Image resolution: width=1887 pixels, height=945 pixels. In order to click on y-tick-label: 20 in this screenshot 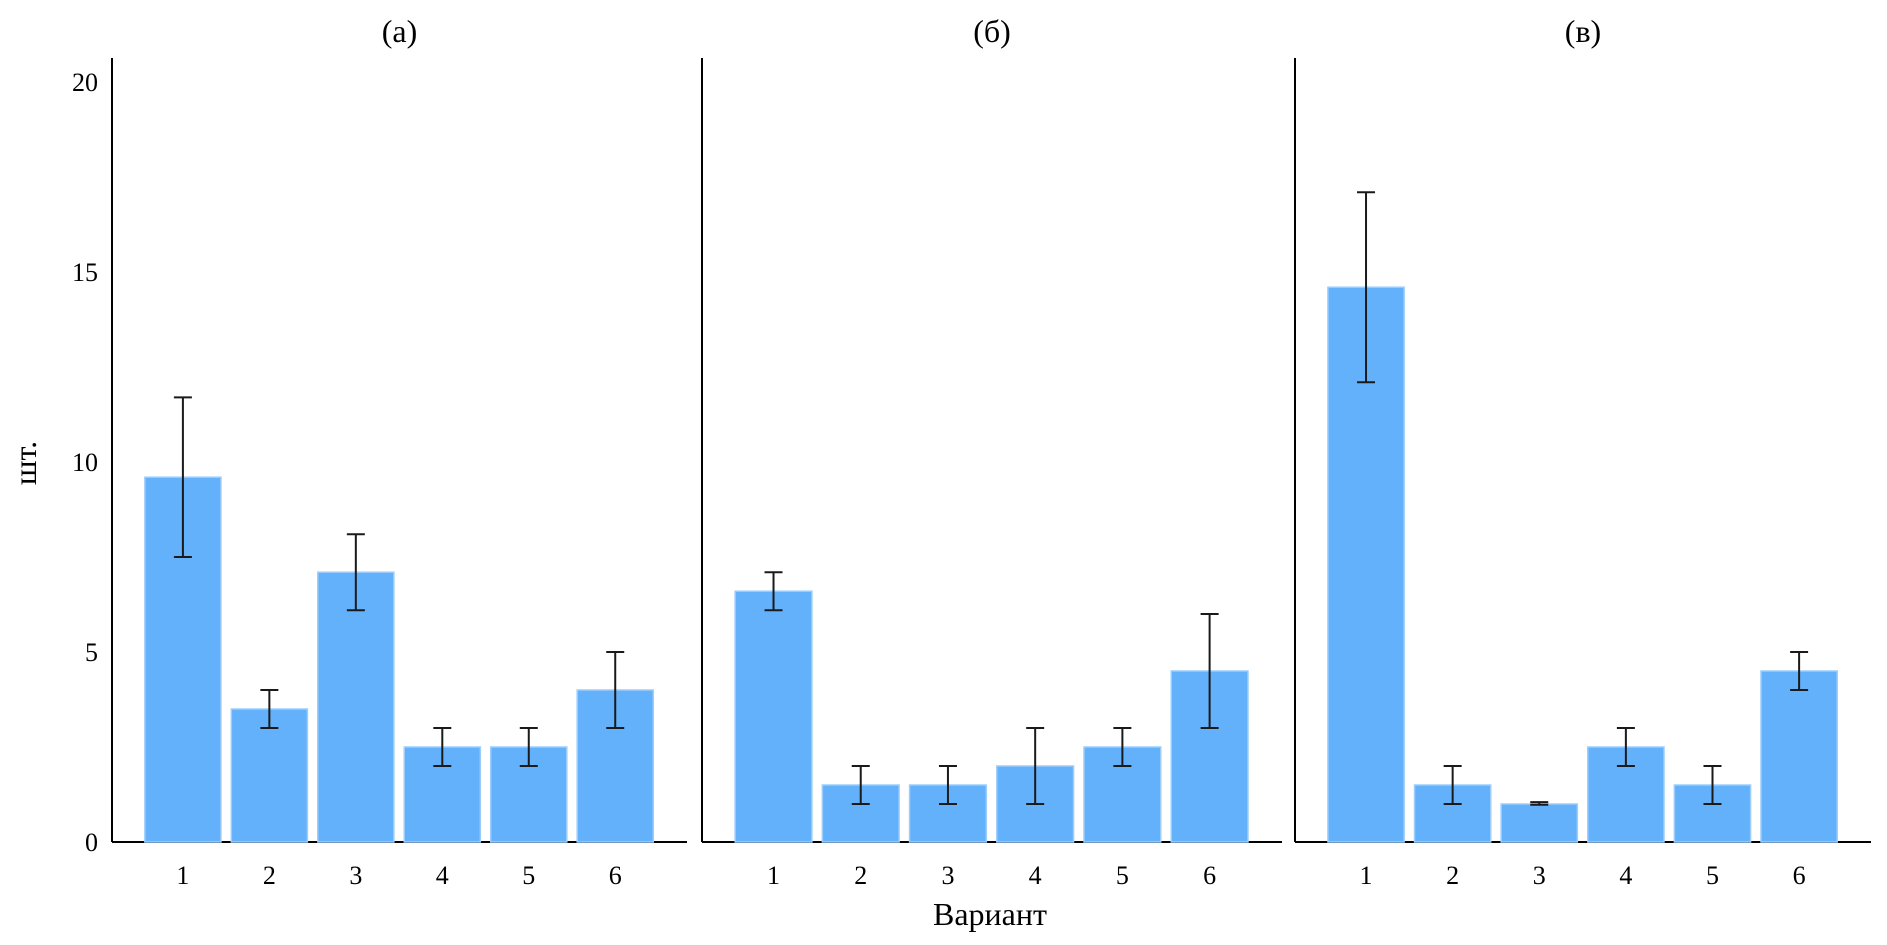, I will do `click(85, 82)`.